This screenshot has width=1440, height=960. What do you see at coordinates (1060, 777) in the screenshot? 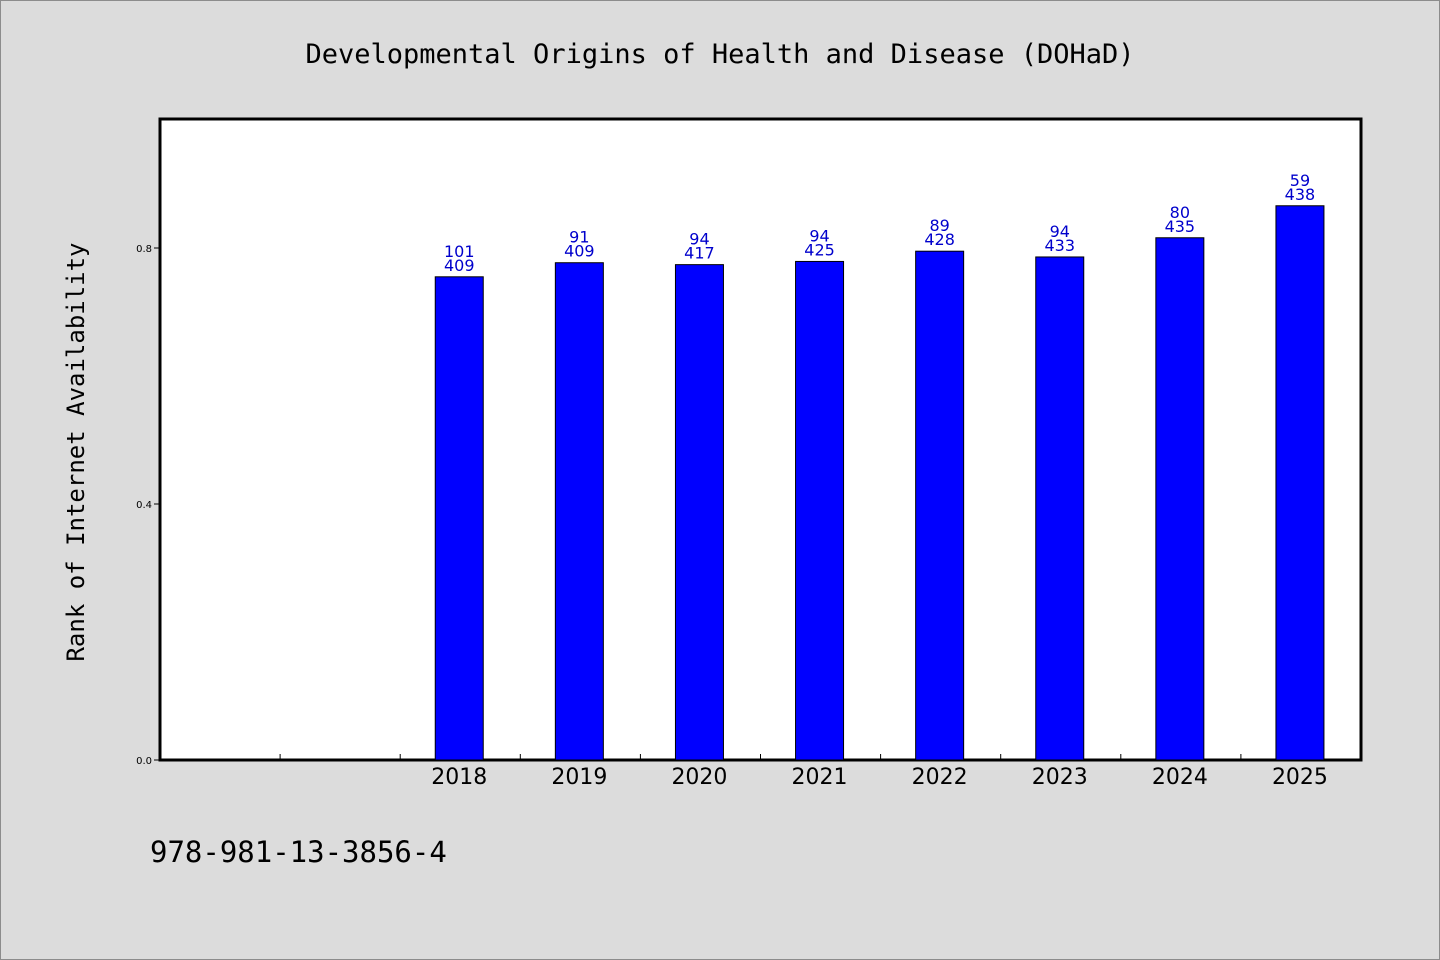
I see `x-tick-label: 2023` at bounding box center [1060, 777].